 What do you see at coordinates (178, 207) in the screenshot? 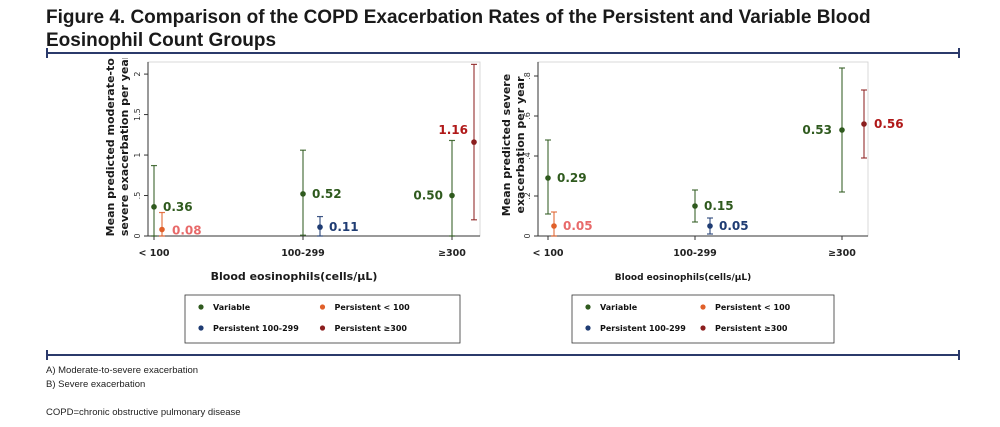
I see `data-label: 0.36` at bounding box center [178, 207].